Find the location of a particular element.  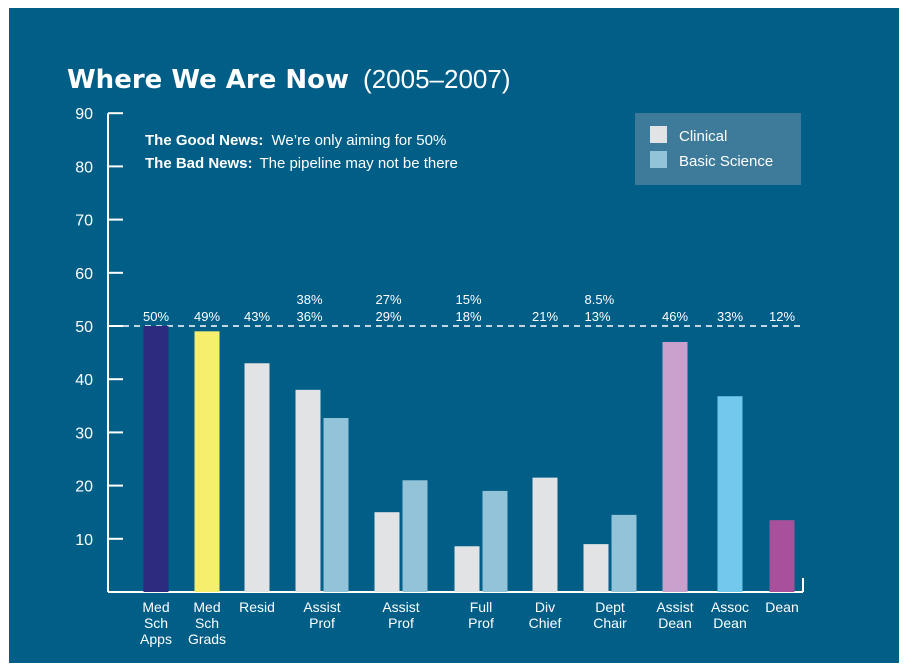

legend-swatch-basic-science is located at coordinates (658, 159).